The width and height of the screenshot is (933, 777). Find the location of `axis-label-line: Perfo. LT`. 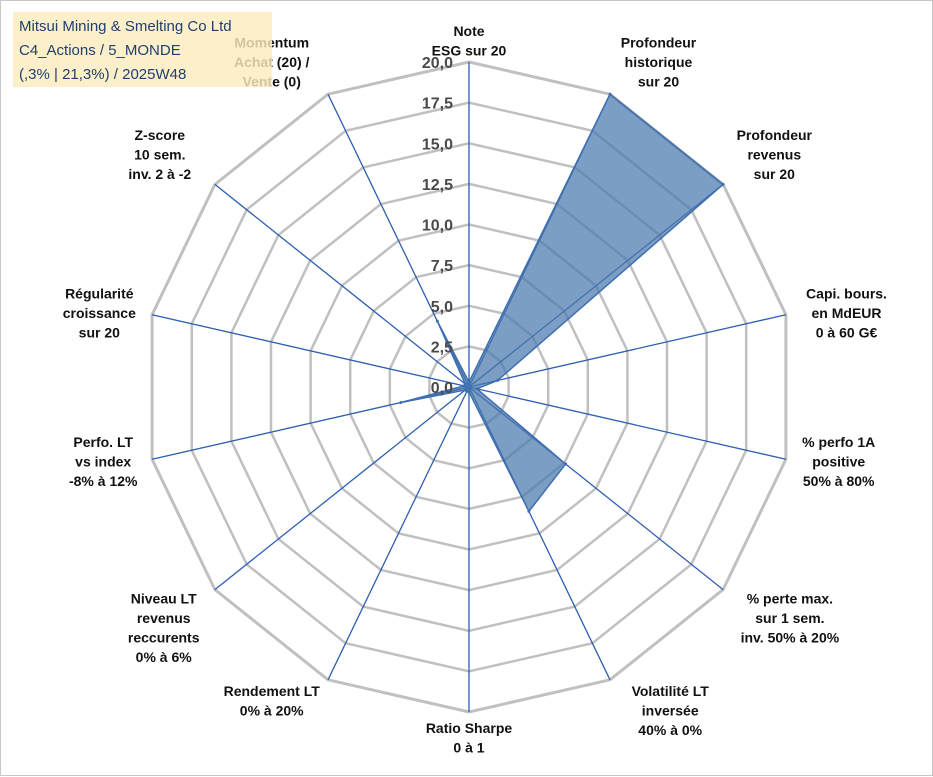

axis-label-line: Perfo. LT is located at coordinates (103, 442).